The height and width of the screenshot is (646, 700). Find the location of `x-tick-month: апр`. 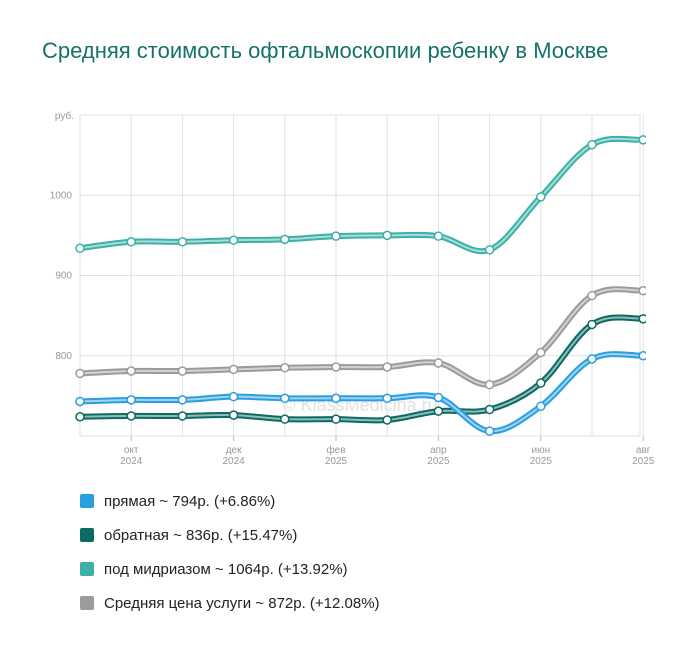

x-tick-month: апр is located at coordinates (438, 450).